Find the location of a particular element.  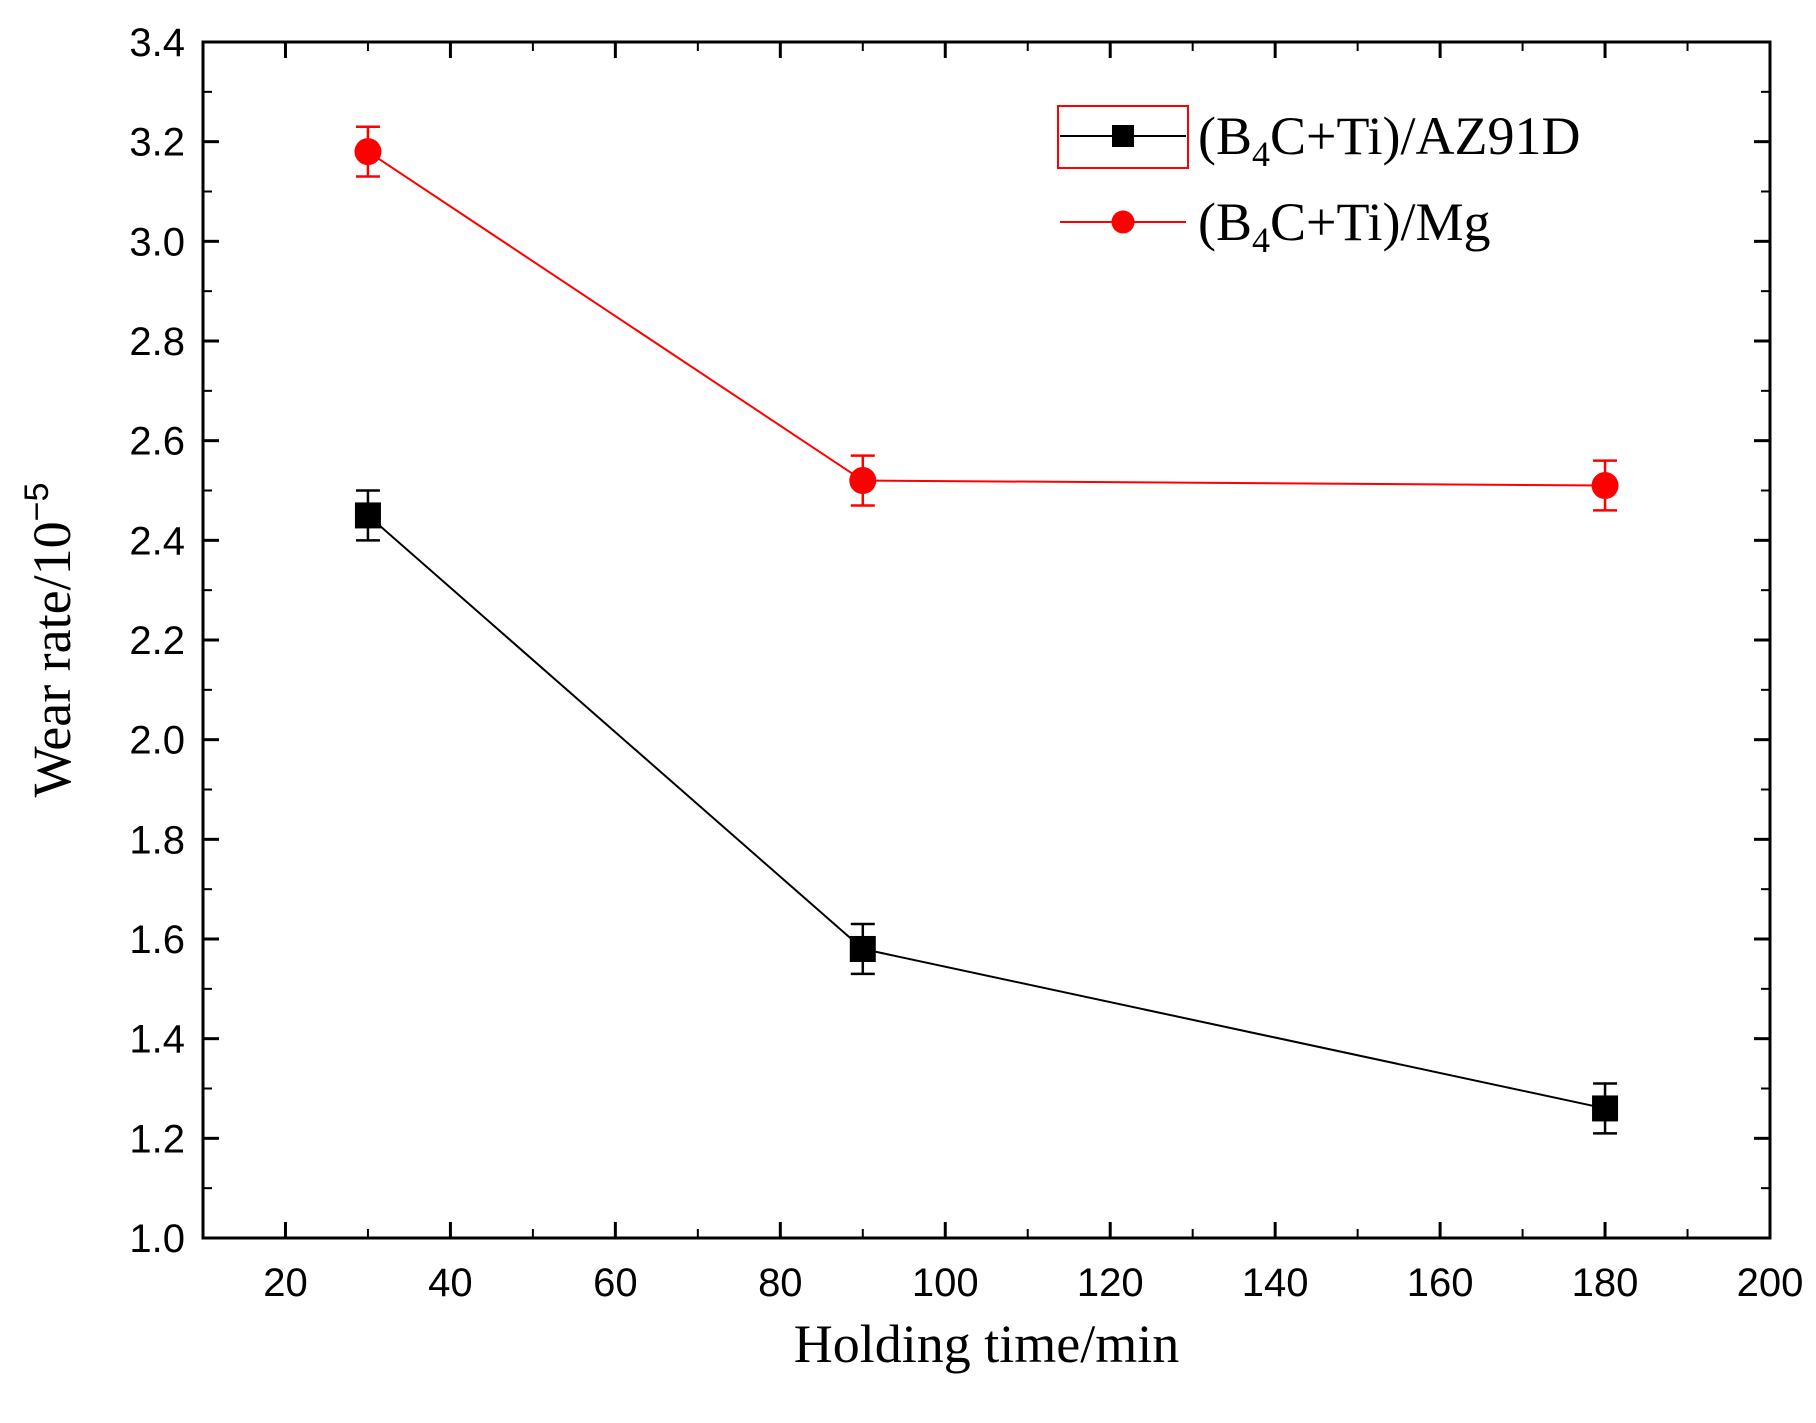

legend-label: (B4C+Ti)/AZ91D is located at coordinates (1389, 140).